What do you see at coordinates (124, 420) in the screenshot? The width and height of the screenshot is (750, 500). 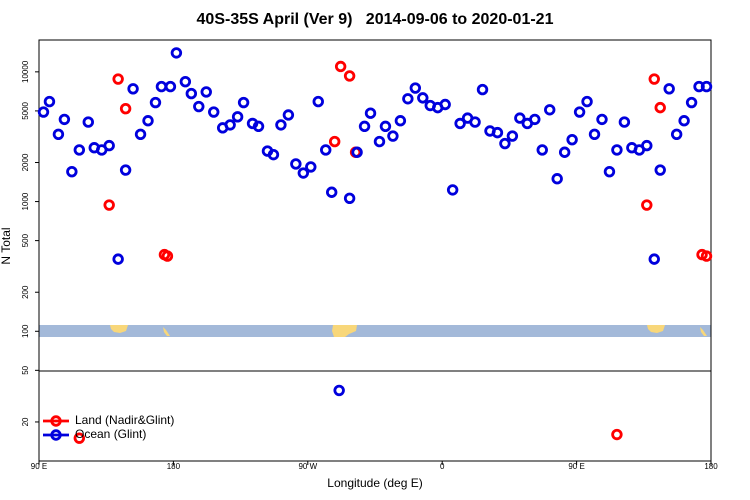 I see `legend-label: Land (Nadir&Glint)` at bounding box center [124, 420].